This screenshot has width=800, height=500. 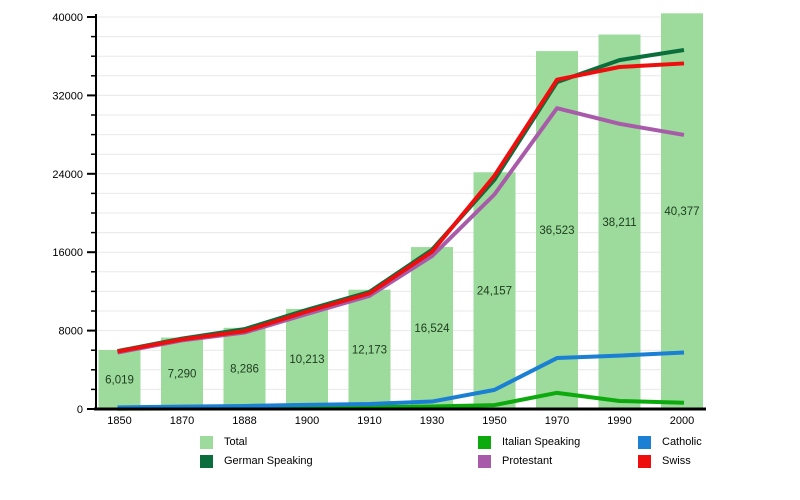 I want to click on x-tick-label: 1900, so click(x=307, y=421).